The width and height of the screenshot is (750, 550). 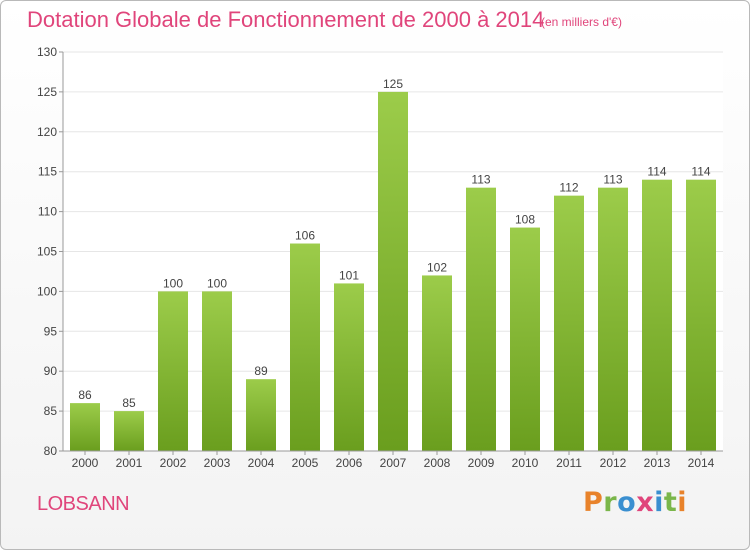 What do you see at coordinates (657, 463) in the screenshot?
I see `x-tick-label: 2013` at bounding box center [657, 463].